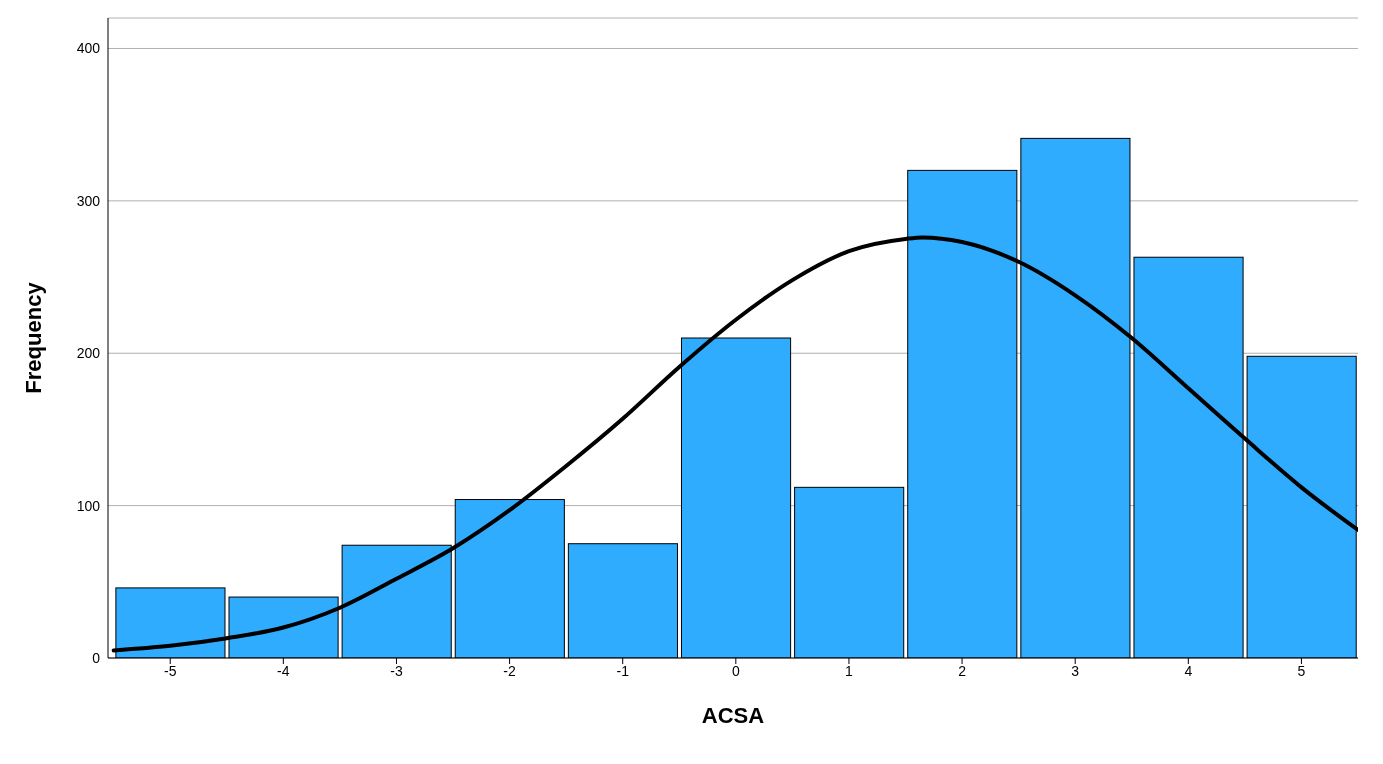 This screenshot has height=764, width=1383. I want to click on x-tick-label: 2, so click(962, 670).